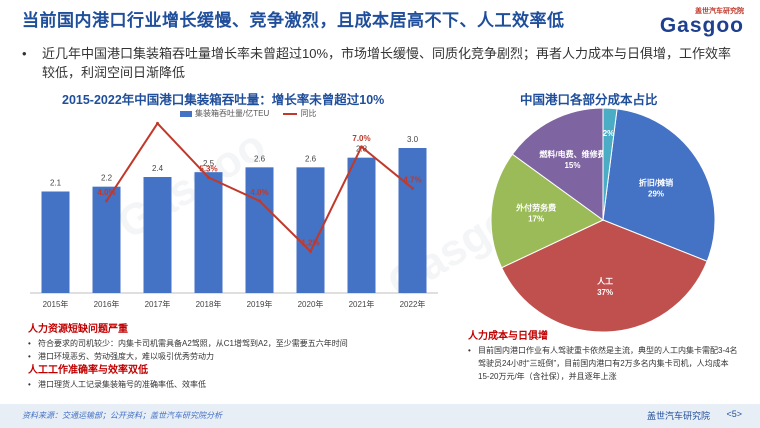 The height and width of the screenshot is (428, 760). What do you see at coordinates (362, 149) in the screenshot?
I see `bar-value-label: 2.8` at bounding box center [362, 149].